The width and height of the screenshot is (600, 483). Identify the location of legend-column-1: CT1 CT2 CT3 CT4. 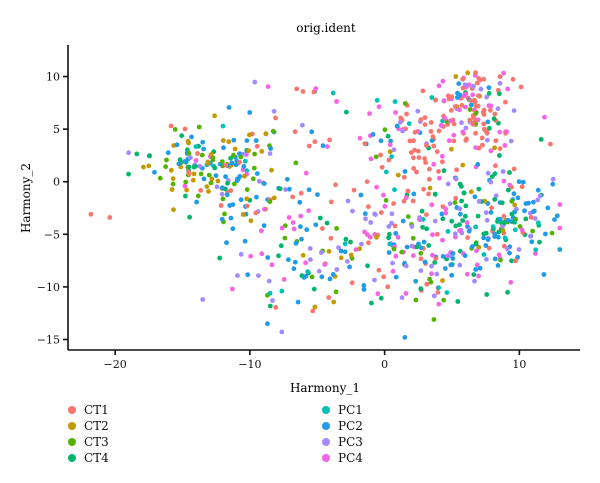
(88, 434).